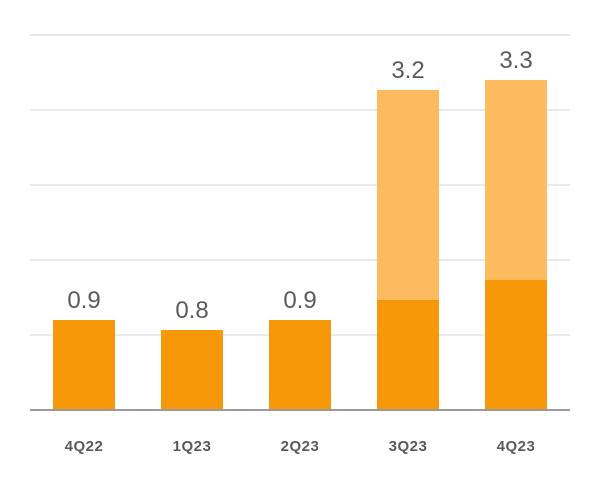  Describe the element at coordinates (515, 60) in the screenshot. I see `total-label: 3.3` at that location.